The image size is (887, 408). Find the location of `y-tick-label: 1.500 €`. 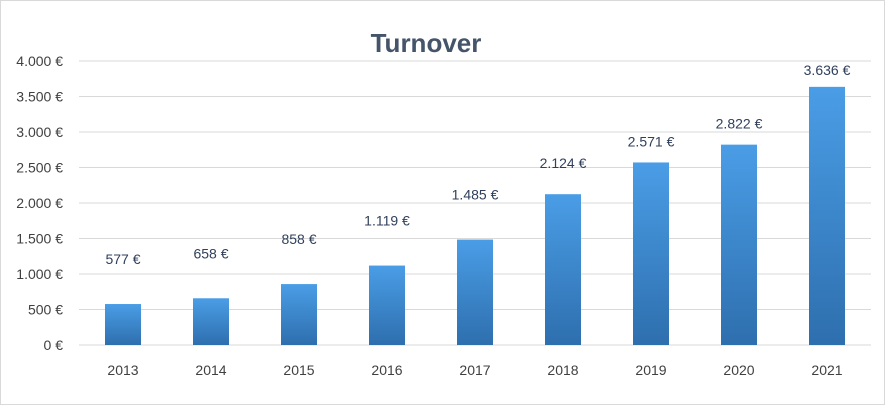

y-tick-label: 1.500 € is located at coordinates (39, 239).